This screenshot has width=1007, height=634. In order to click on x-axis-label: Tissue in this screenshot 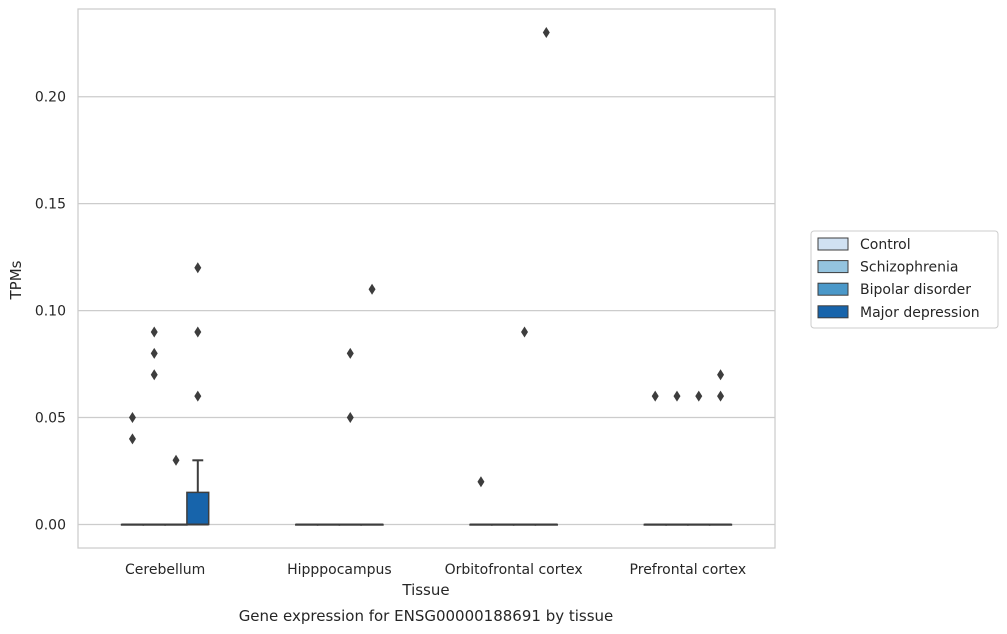, I will do `click(425, 590)`.